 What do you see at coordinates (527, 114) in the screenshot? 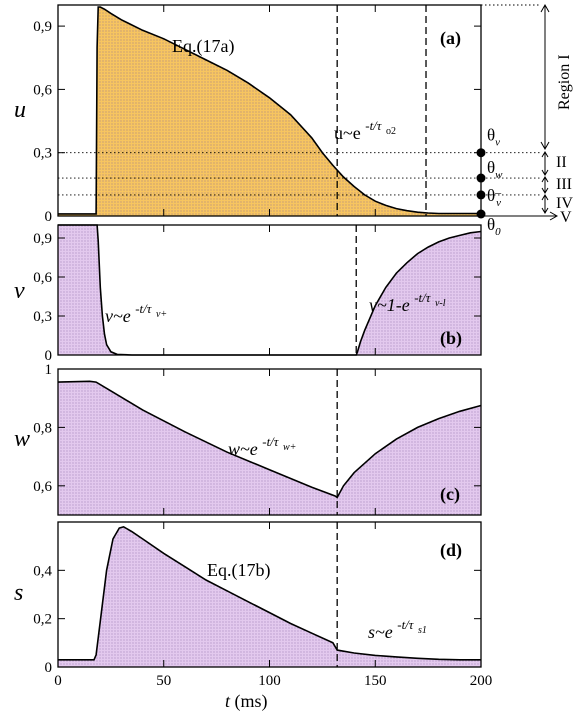
I see `region-brackets: Region I II III IV V` at bounding box center [527, 114].